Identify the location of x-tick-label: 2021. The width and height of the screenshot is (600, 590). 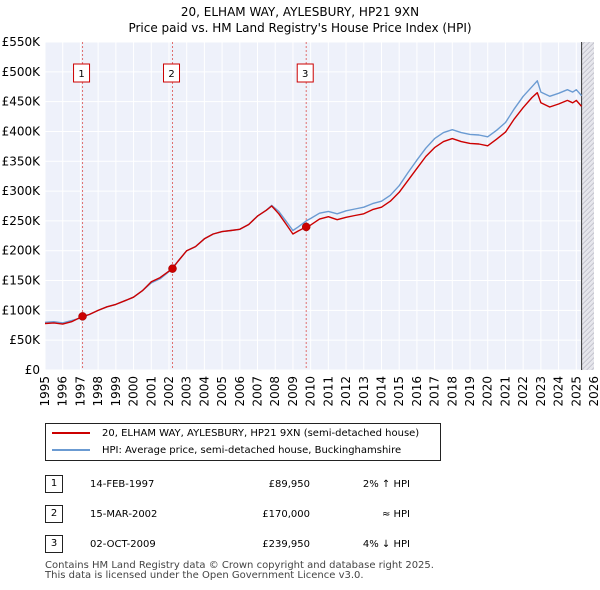
(505, 391).